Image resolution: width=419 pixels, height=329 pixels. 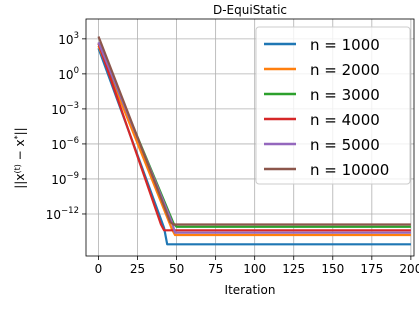 What do you see at coordinates (65, 144) in the screenshot?
I see `y-tick-label: 10⁻⁶` at bounding box center [65, 144].